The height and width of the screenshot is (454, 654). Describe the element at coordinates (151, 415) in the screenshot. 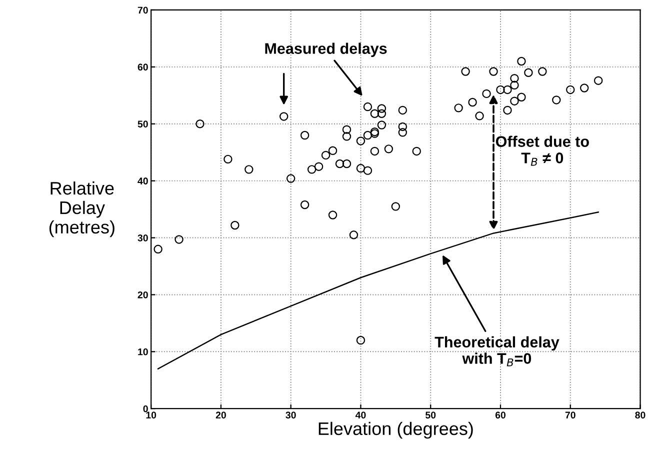

I see `x-tick-label: 10` at that location.